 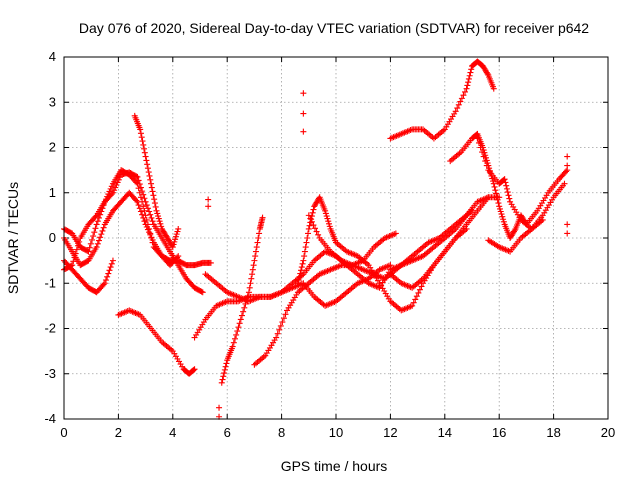 I want to click on series-trace-h, so click(x=347, y=267).